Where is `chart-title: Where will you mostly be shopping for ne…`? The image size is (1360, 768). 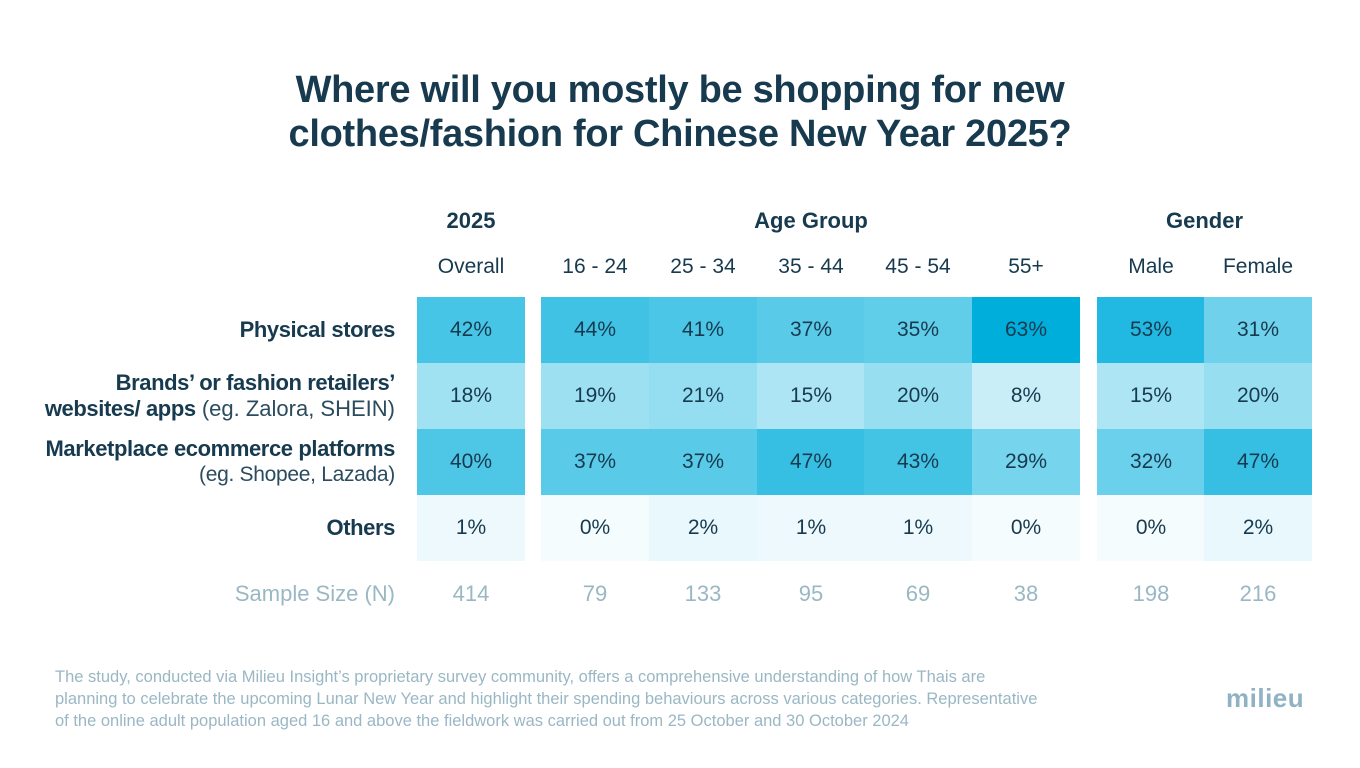
chart-title: Where will you mostly be shopping for ne… is located at coordinates (680, 112).